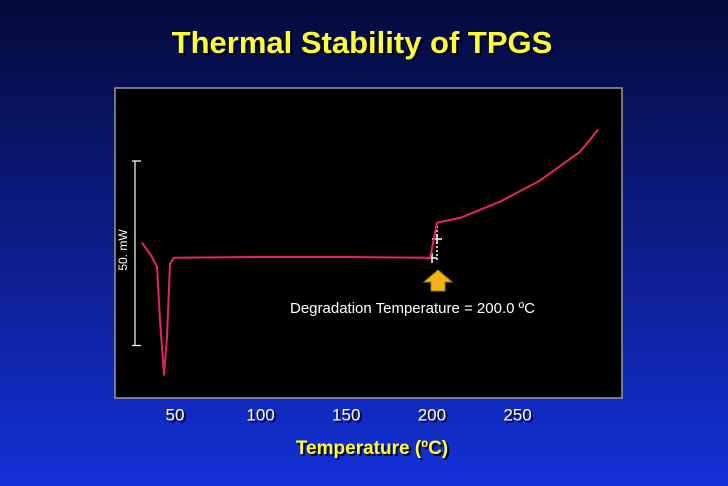  What do you see at coordinates (362, 42) in the screenshot?
I see `chart-title: Thermal Stability of TPGS` at bounding box center [362, 42].